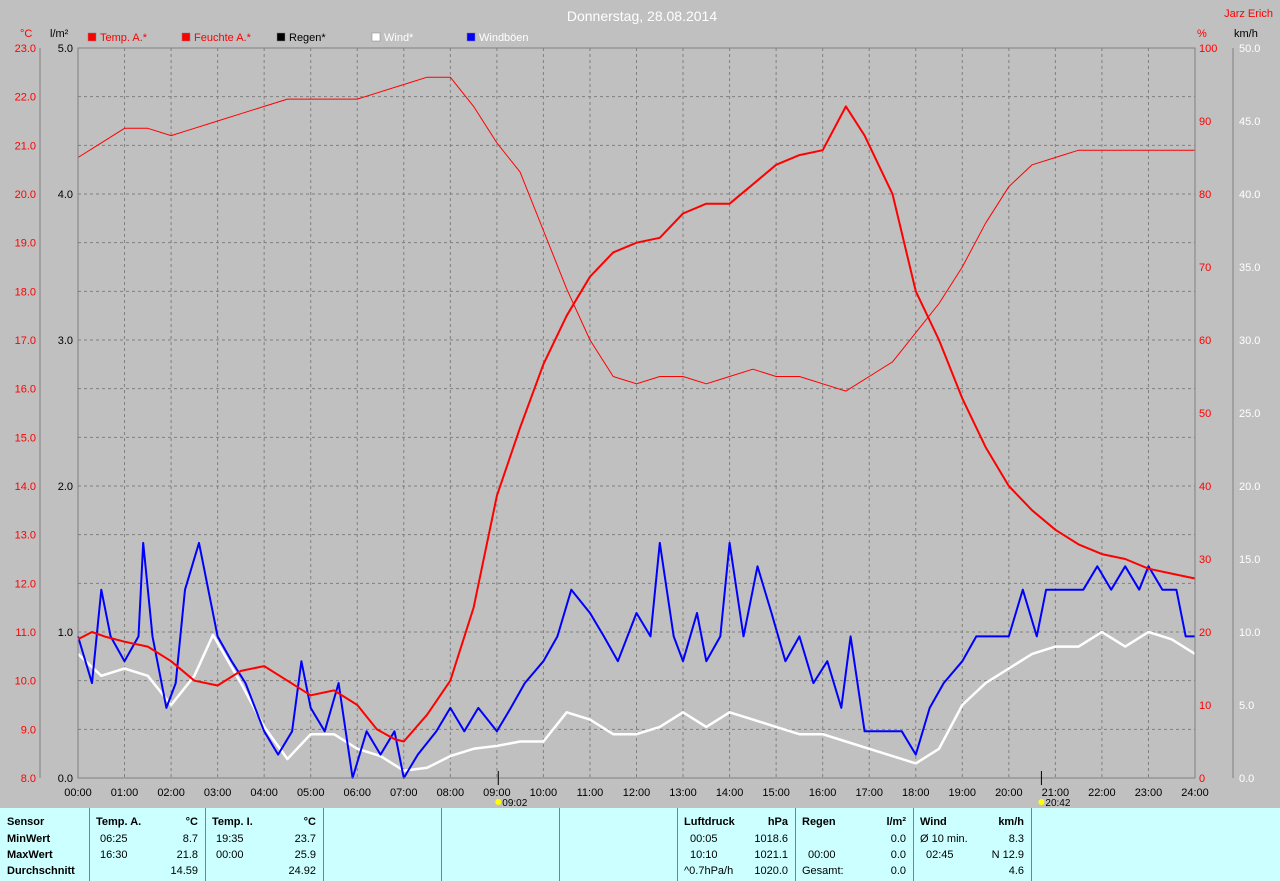  Describe the element at coordinates (125, 793) in the screenshot. I see `x-tick-label: 01:00` at that location.